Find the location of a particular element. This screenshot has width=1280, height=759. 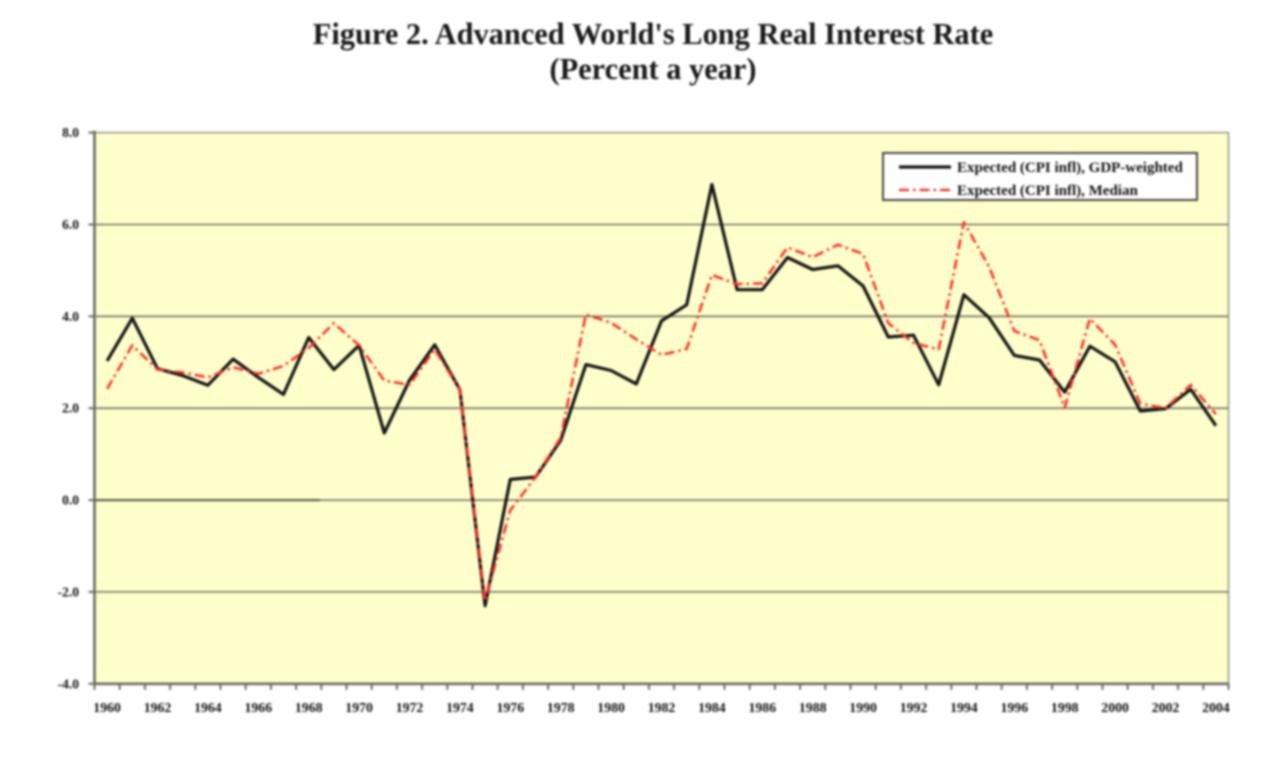

svg-text: Expected (CPI infl), Median is located at coordinates (1047, 191).